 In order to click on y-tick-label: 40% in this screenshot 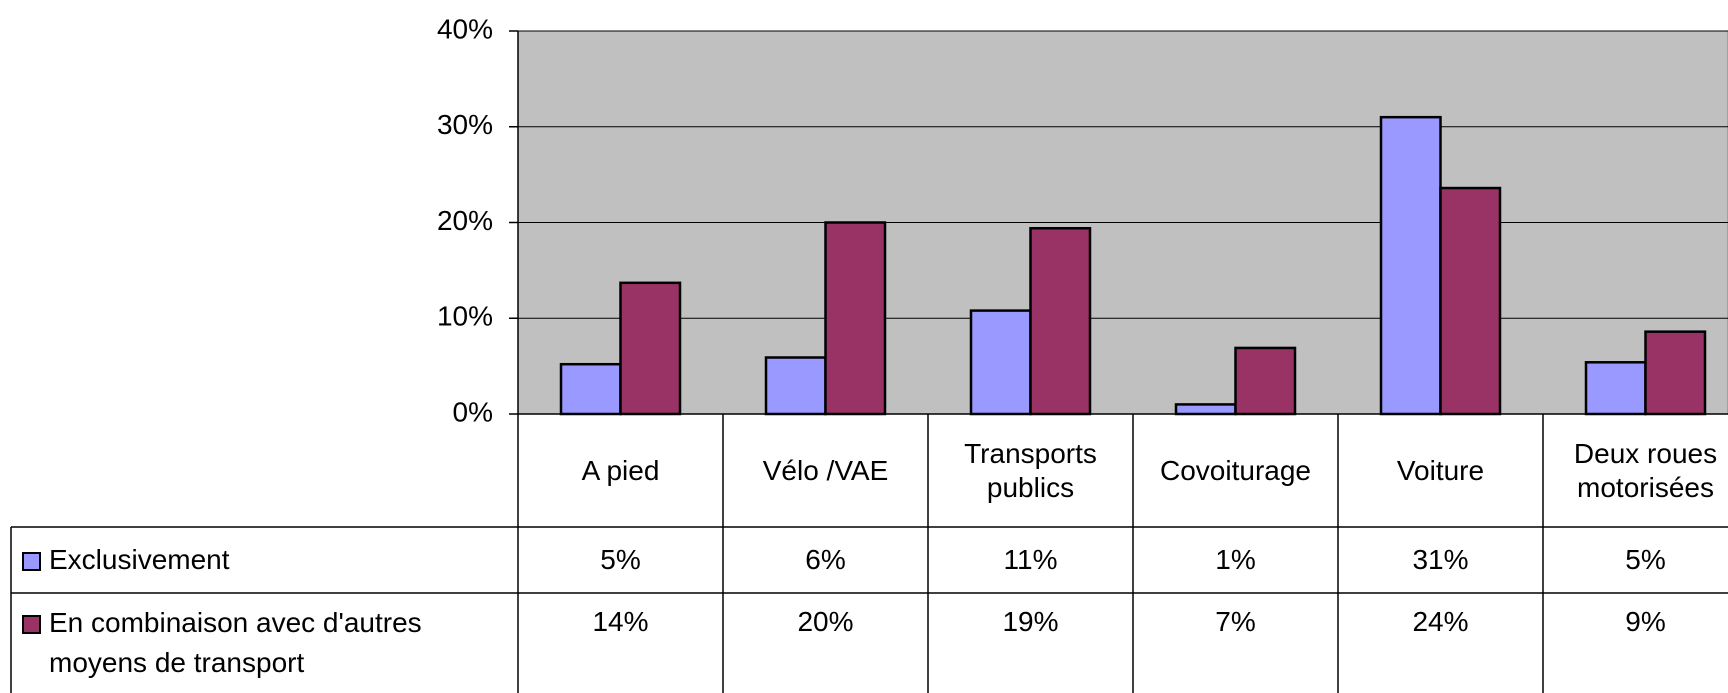, I will do `click(465, 28)`.